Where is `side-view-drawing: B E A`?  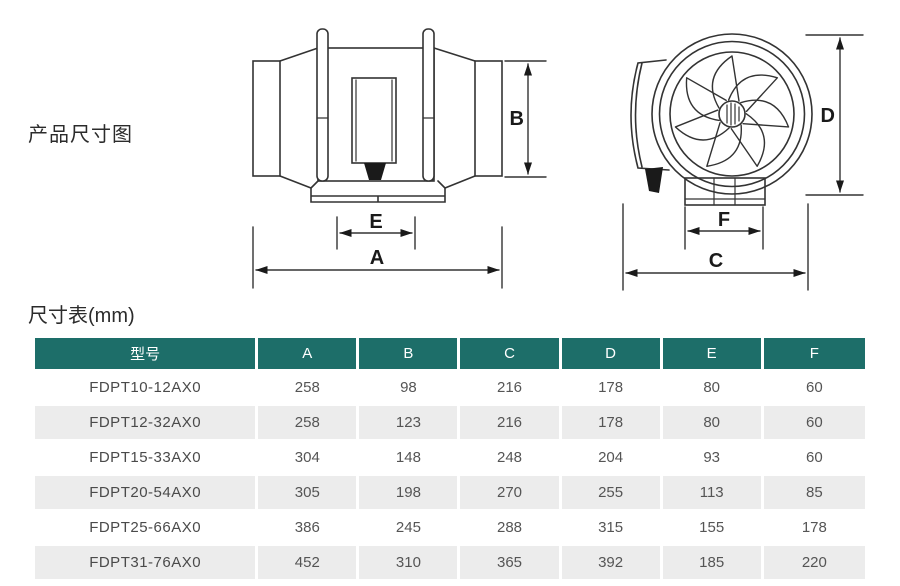 side-view-drawing: B E A is located at coordinates (399, 158).